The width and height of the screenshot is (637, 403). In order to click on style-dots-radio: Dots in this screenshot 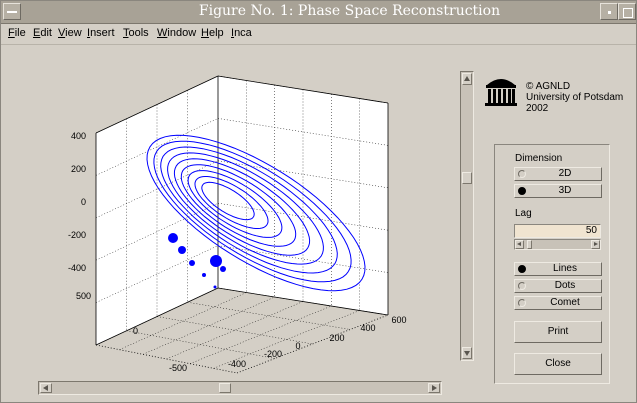, I will do `click(558, 286)`.